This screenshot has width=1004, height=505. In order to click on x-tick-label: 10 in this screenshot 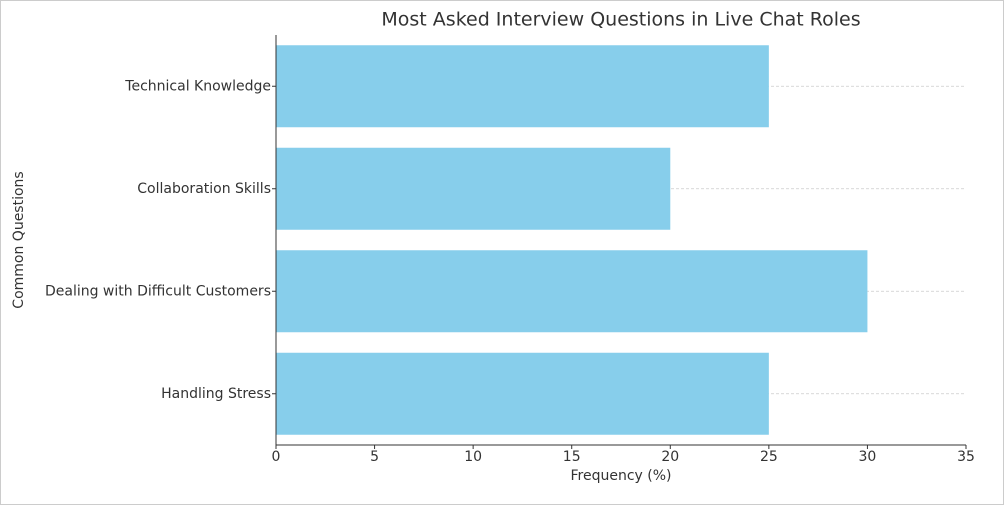, I will do `click(473, 457)`.